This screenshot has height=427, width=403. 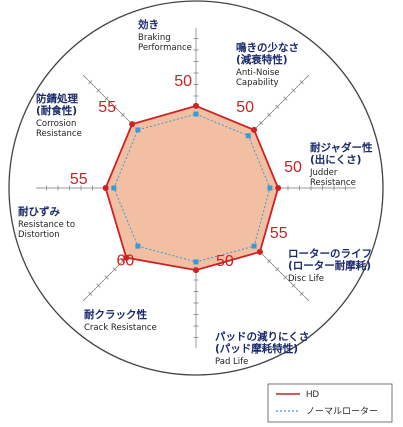 What do you see at coordinates (79, 179) in the screenshot?
I see `value-label-6: 55` at bounding box center [79, 179].